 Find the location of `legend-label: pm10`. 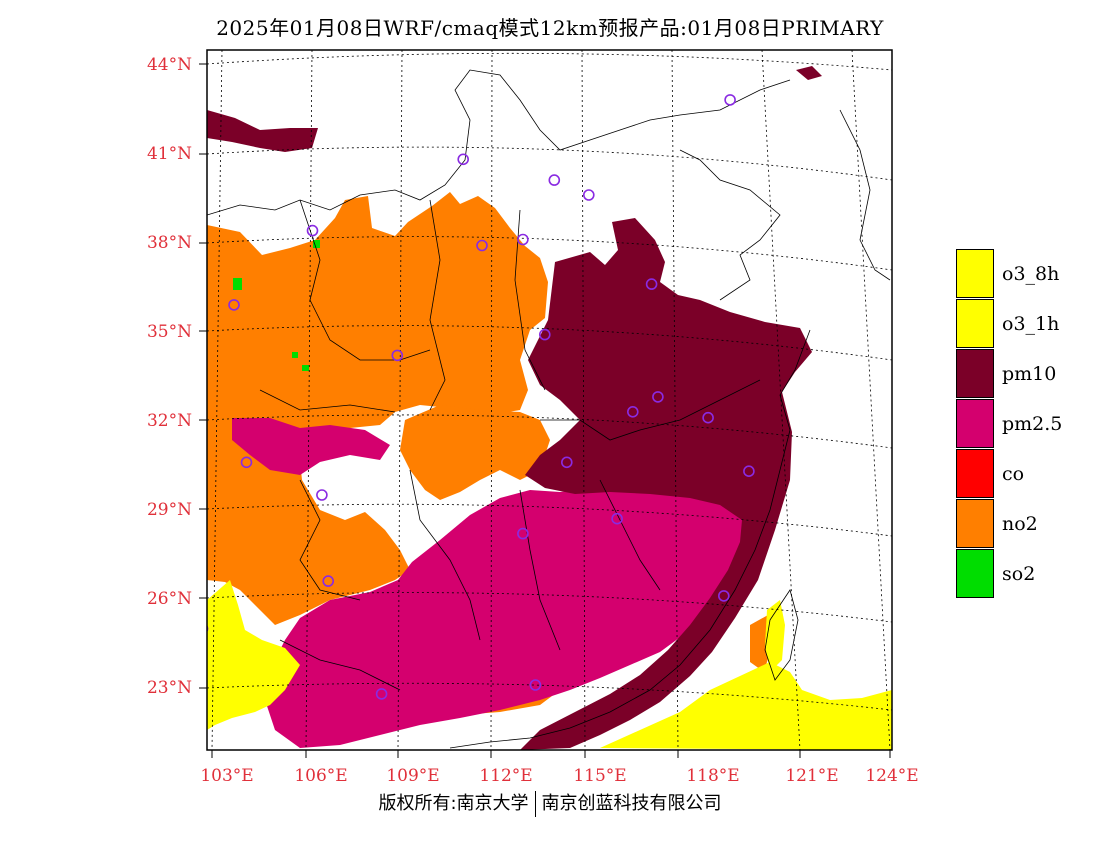

legend-label: pm10 is located at coordinates (1029, 374).